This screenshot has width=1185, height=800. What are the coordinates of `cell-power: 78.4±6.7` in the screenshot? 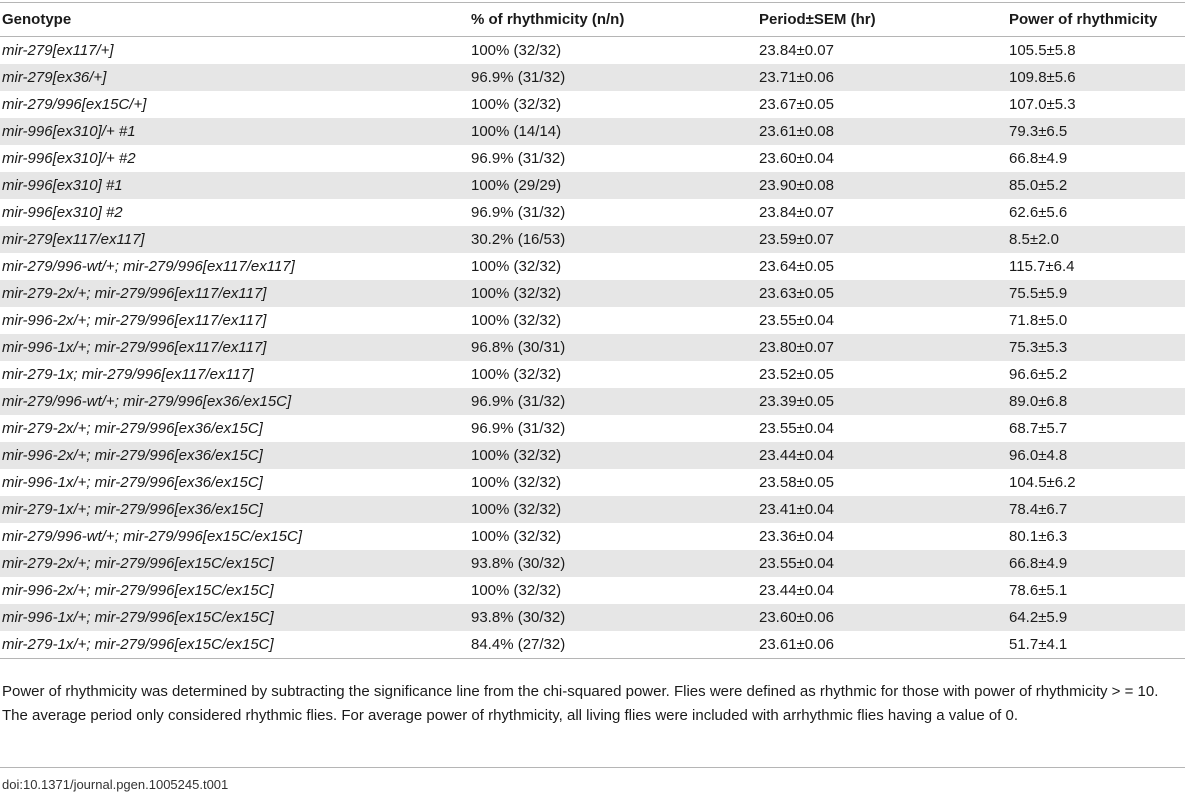 It's located at (1096, 509).